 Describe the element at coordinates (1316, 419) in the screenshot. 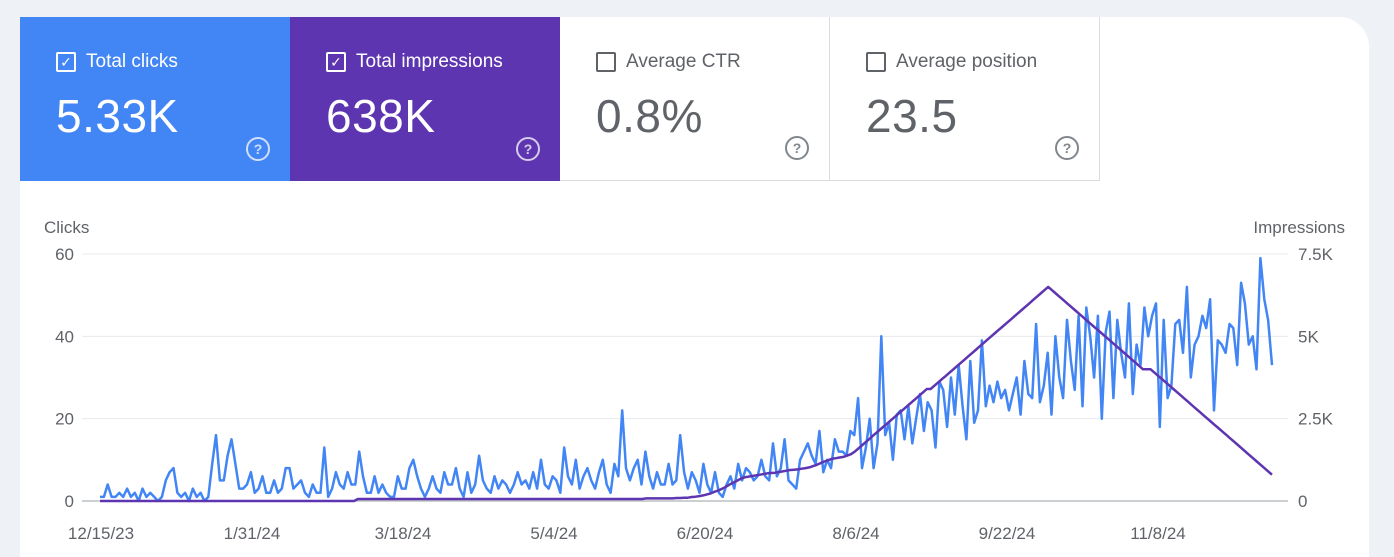

I see `right-axis-tick-label: 2.5K` at that location.